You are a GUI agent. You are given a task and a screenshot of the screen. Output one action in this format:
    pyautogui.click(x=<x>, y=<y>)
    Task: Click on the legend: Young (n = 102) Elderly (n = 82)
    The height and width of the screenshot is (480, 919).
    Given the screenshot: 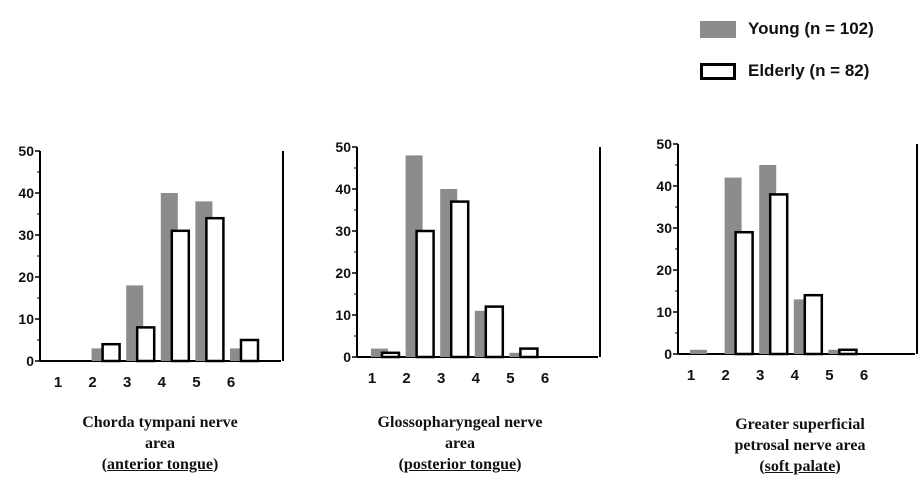 What is the action you would take?
    pyautogui.click(x=807, y=56)
    